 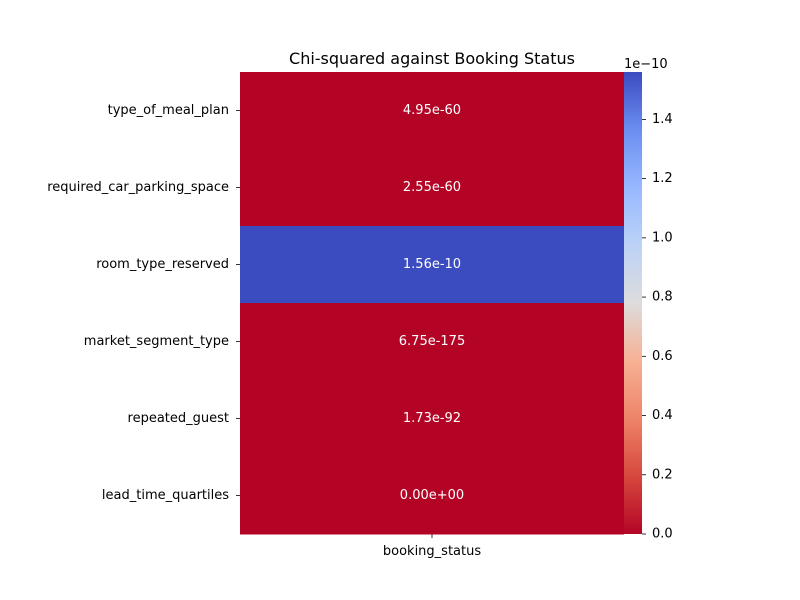 I want to click on chart-title: Chi-squared against Booking Status, so click(x=432, y=58).